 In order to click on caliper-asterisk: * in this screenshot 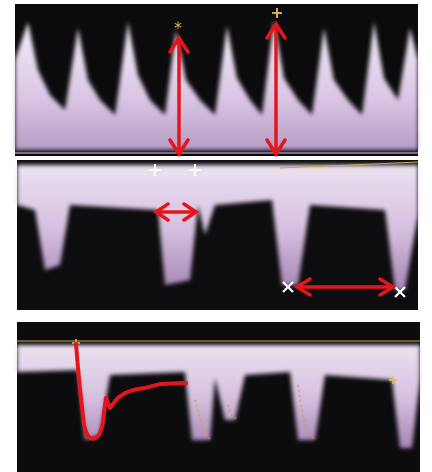, I will do `click(178, 27)`.